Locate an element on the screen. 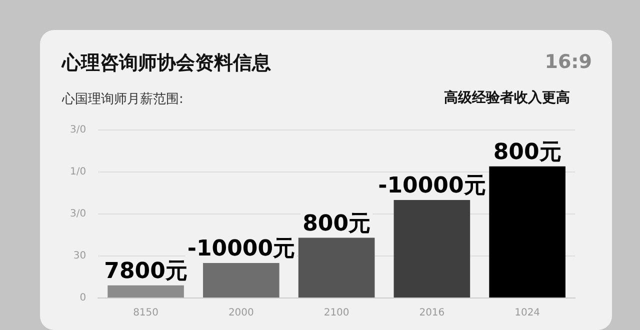  text: 高级经验者收入更高 is located at coordinates (507, 98).